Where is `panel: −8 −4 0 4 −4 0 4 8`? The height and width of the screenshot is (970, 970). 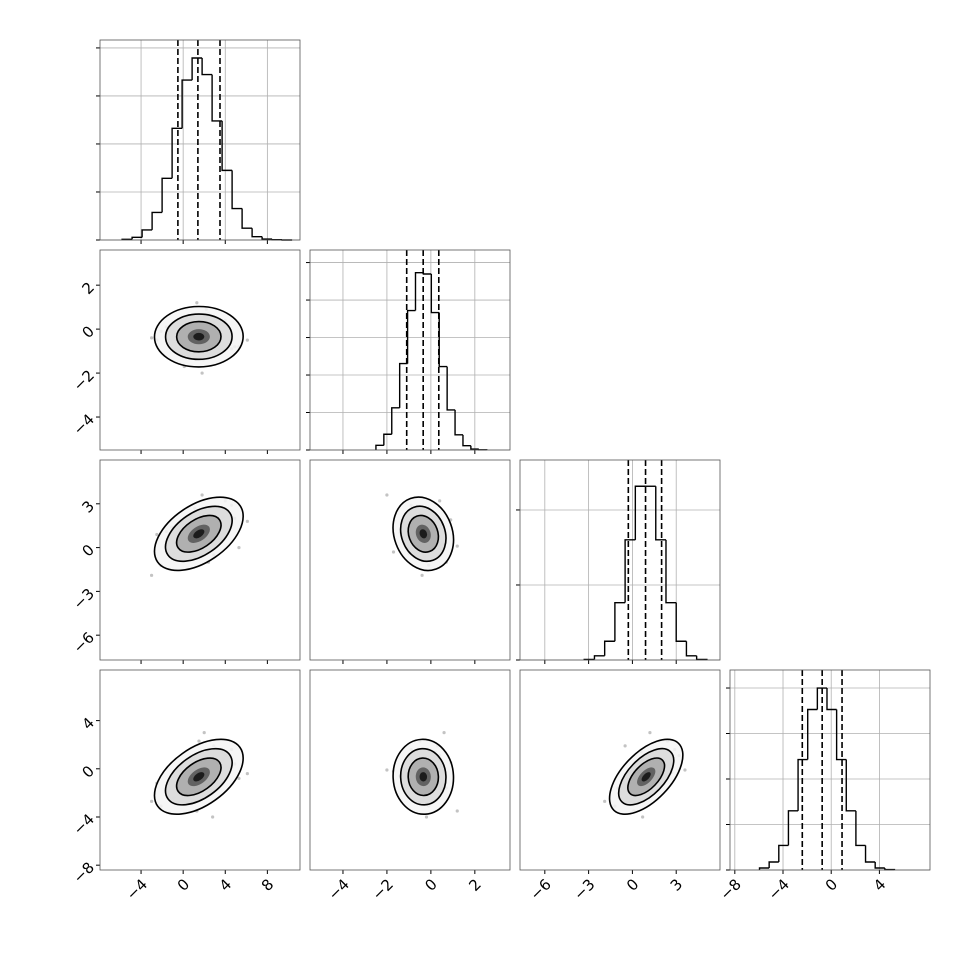
panel: −8 −4 0 4 −4 0 4 8 is located at coordinates (185, 786).